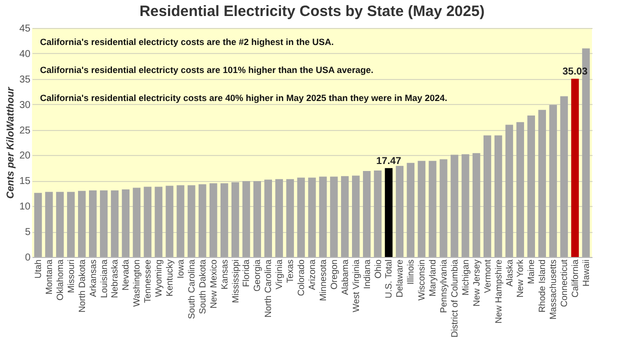  What do you see at coordinates (38, 269) in the screenshot?
I see `x-tick-label: Utah` at bounding box center [38, 269].